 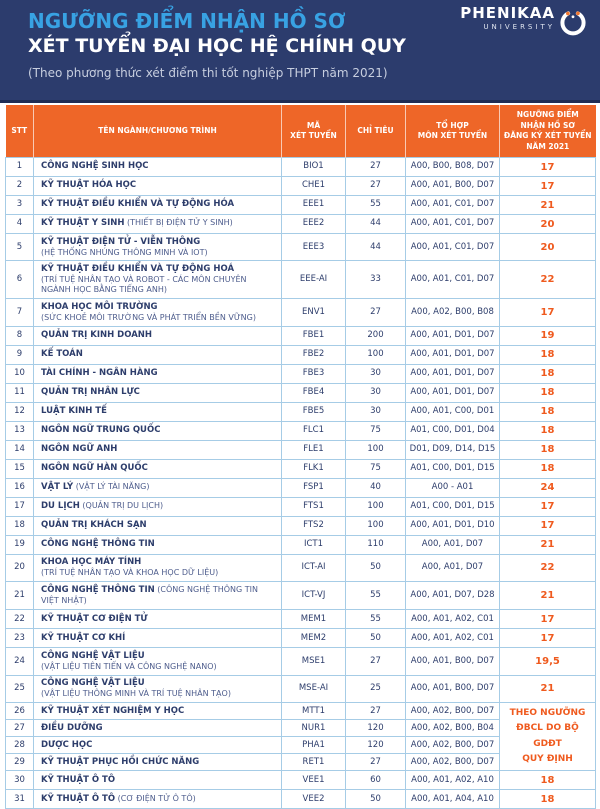 I want to click on row-code: MSE-AI, so click(x=313, y=689).